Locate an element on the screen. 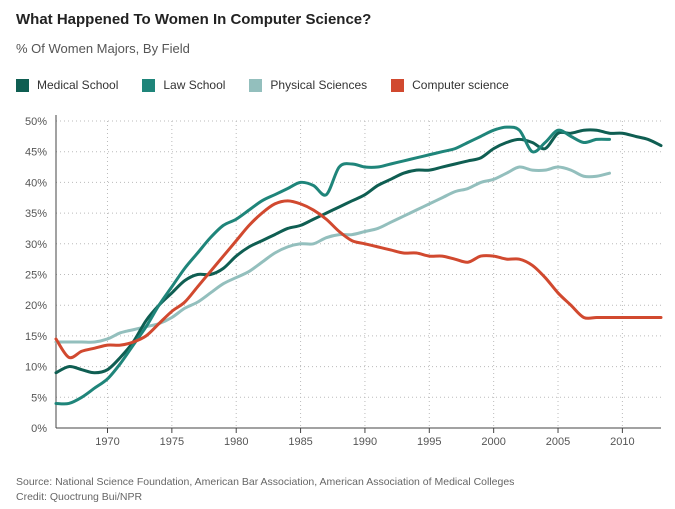 This screenshot has height=509, width=675. x-tick-label: 2005 is located at coordinates (558, 442).